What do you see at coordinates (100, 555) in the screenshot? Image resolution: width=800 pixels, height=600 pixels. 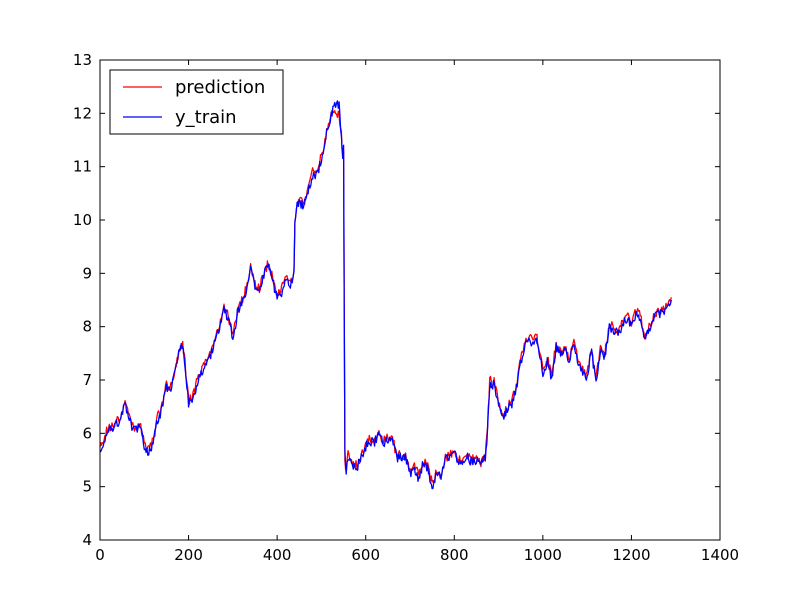 I see `x-tick-label: 0` at bounding box center [100, 555].